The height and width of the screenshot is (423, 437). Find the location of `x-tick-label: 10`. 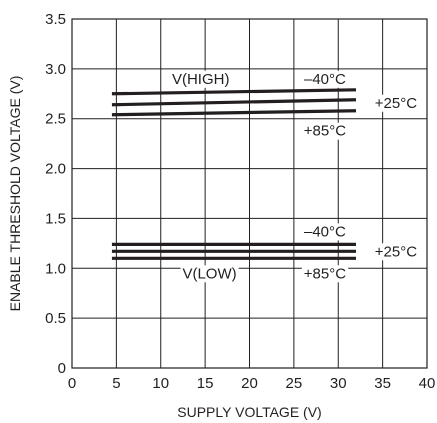

x-tick-label: 10 is located at coordinates (160, 383).